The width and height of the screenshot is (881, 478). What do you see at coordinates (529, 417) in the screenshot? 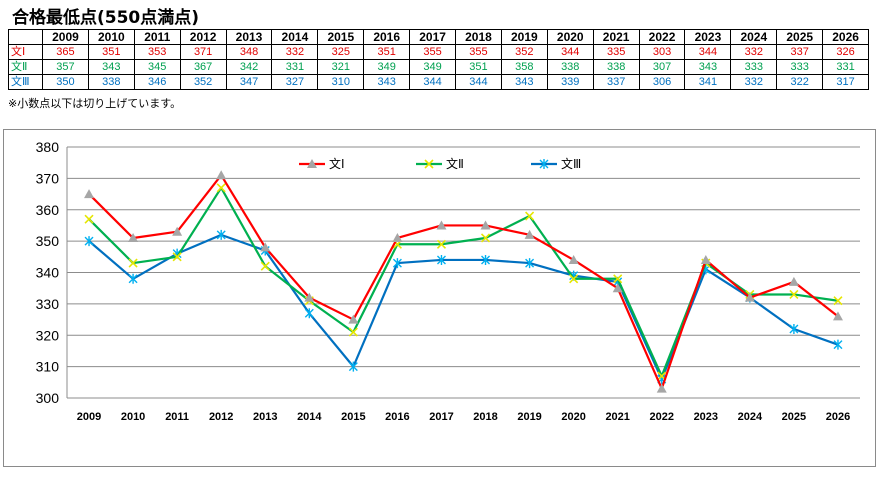
I see `x-tick-label: 2019` at bounding box center [529, 417].